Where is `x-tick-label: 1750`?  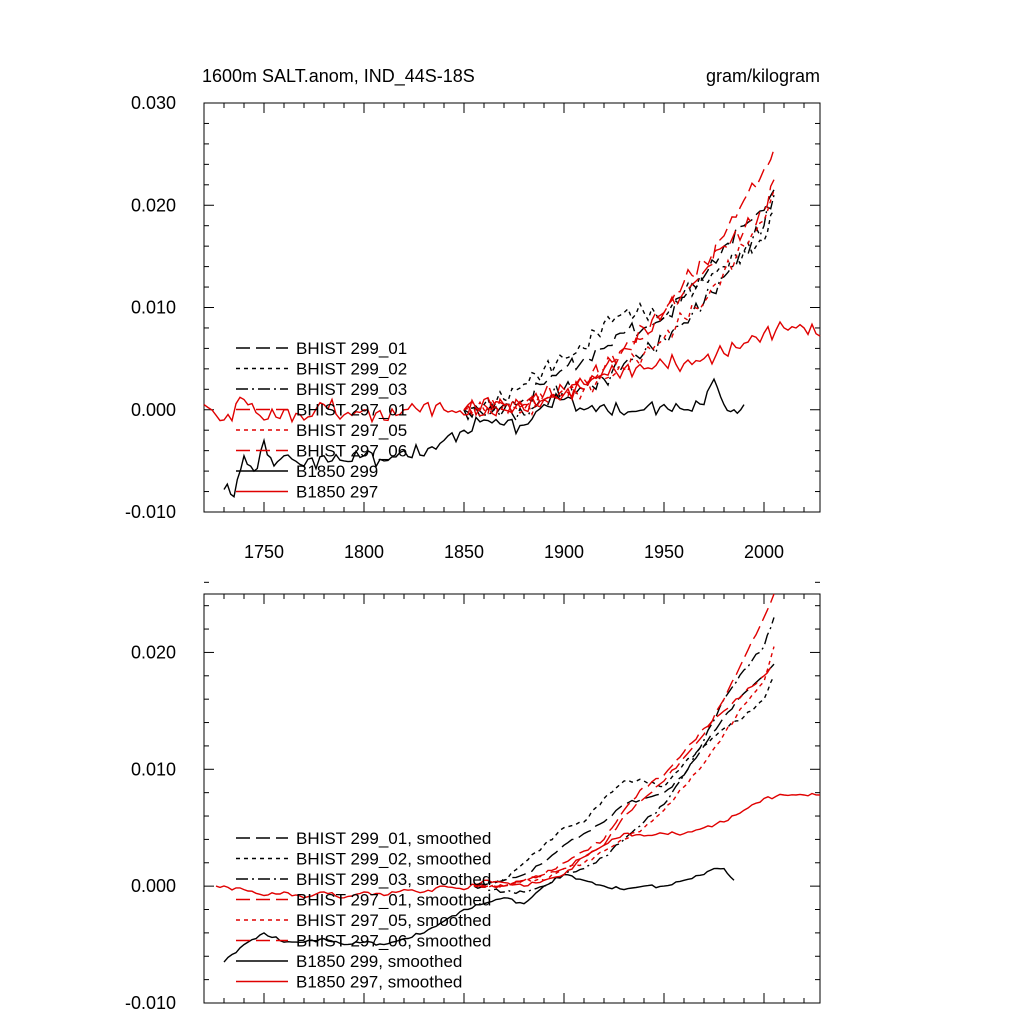 x-tick-label: 1750 is located at coordinates (264, 552).